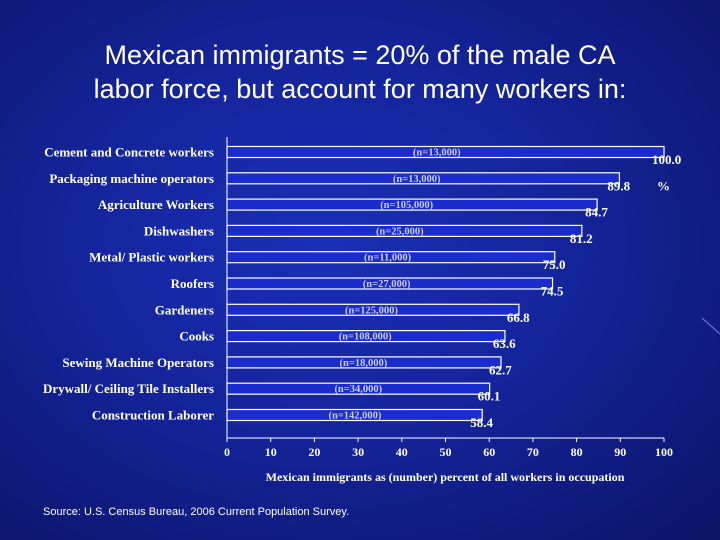 Image resolution: width=720 pixels, height=540 pixels. Describe the element at coordinates (192, 283) in the screenshot. I see `category-label: Roofers` at that location.